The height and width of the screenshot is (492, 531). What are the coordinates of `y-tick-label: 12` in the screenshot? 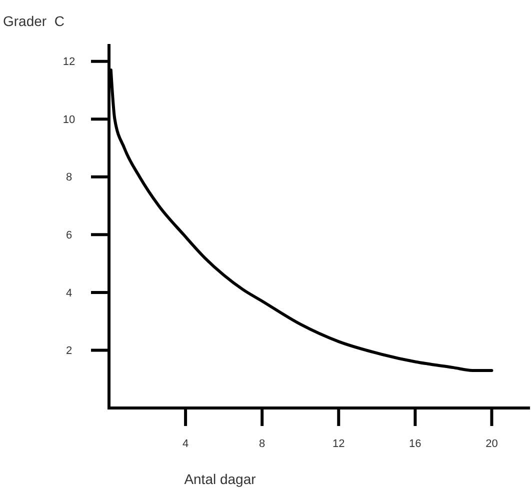 It's located at (69, 62).